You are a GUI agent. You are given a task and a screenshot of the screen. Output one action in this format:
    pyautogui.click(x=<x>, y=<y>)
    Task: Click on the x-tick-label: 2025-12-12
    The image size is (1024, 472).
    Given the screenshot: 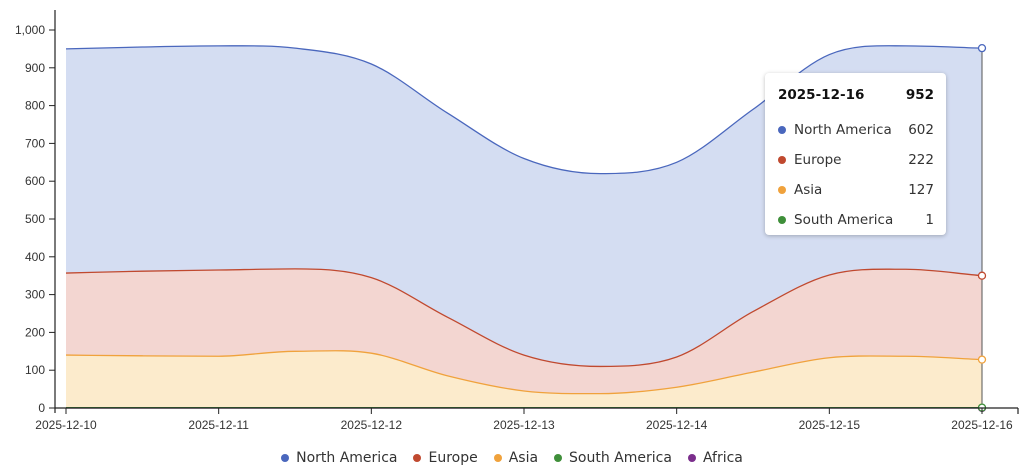 What is the action you would take?
    pyautogui.click(x=372, y=425)
    